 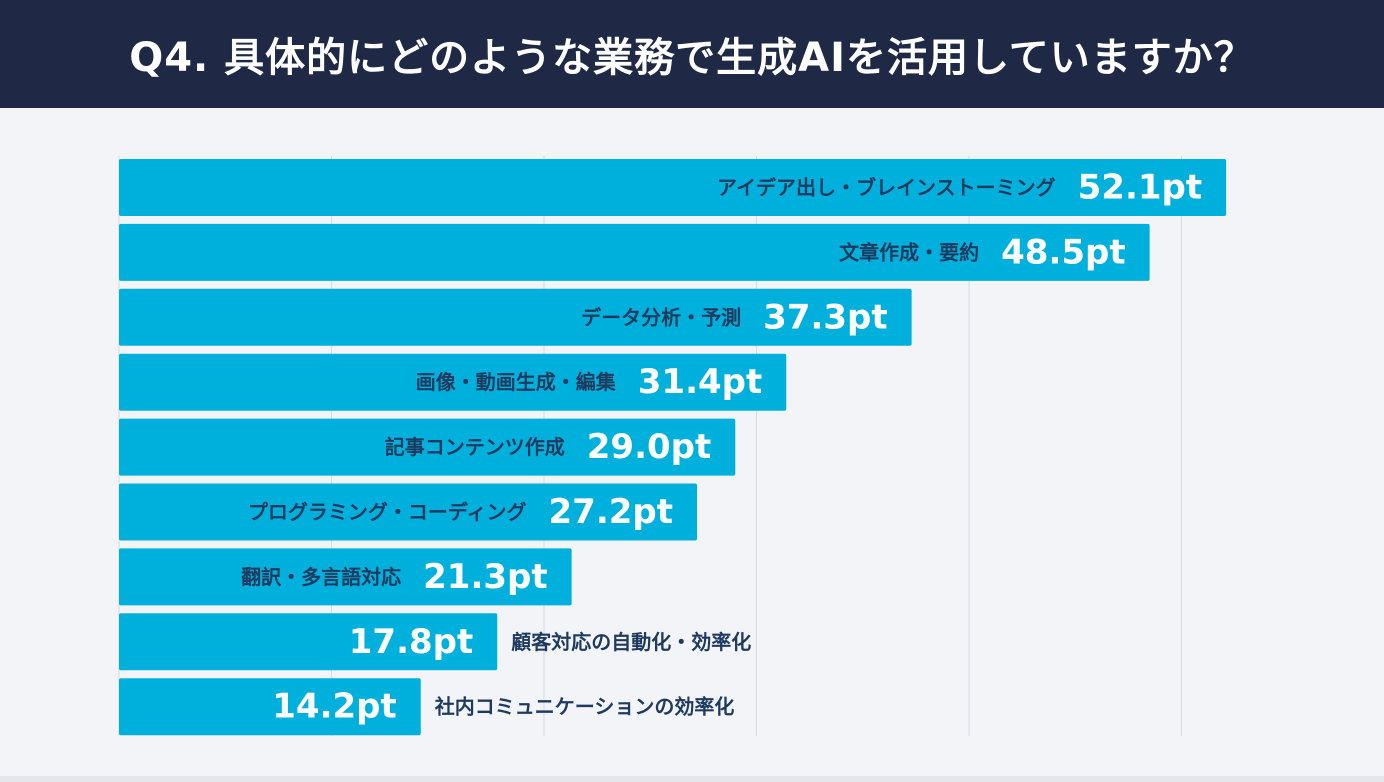 I want to click on bar-category-label: データ分析・予測, so click(x=661, y=317).